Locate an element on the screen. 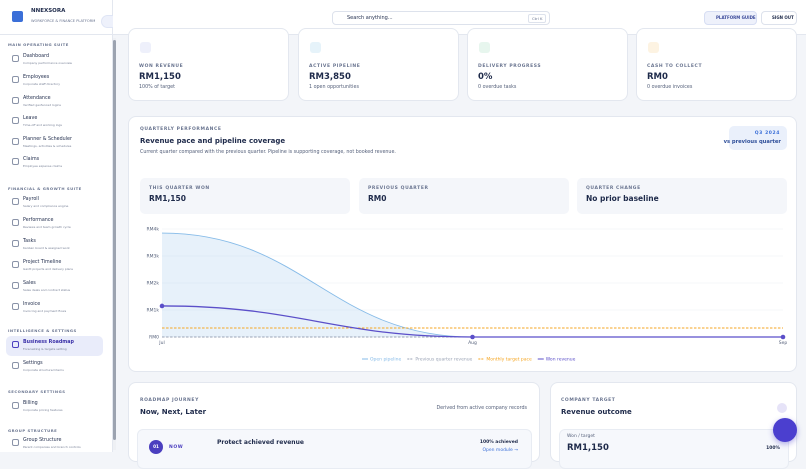  nav-title: Dashboard is located at coordinates (36, 56).